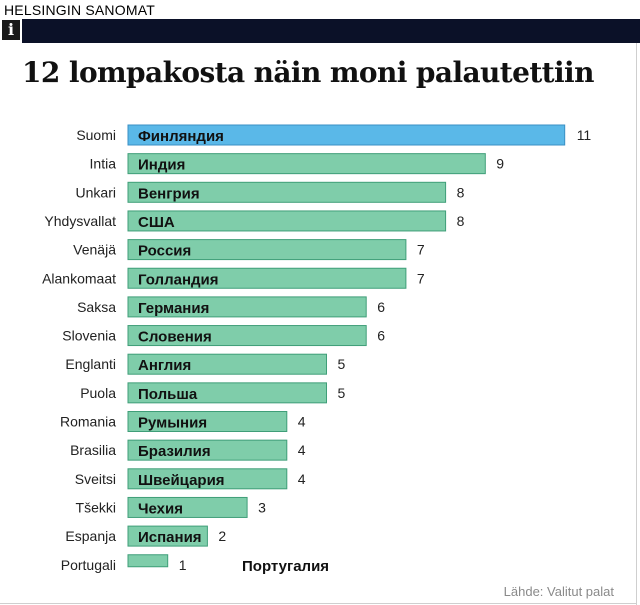  I want to click on frame-border-bottom, so click(318, 603).